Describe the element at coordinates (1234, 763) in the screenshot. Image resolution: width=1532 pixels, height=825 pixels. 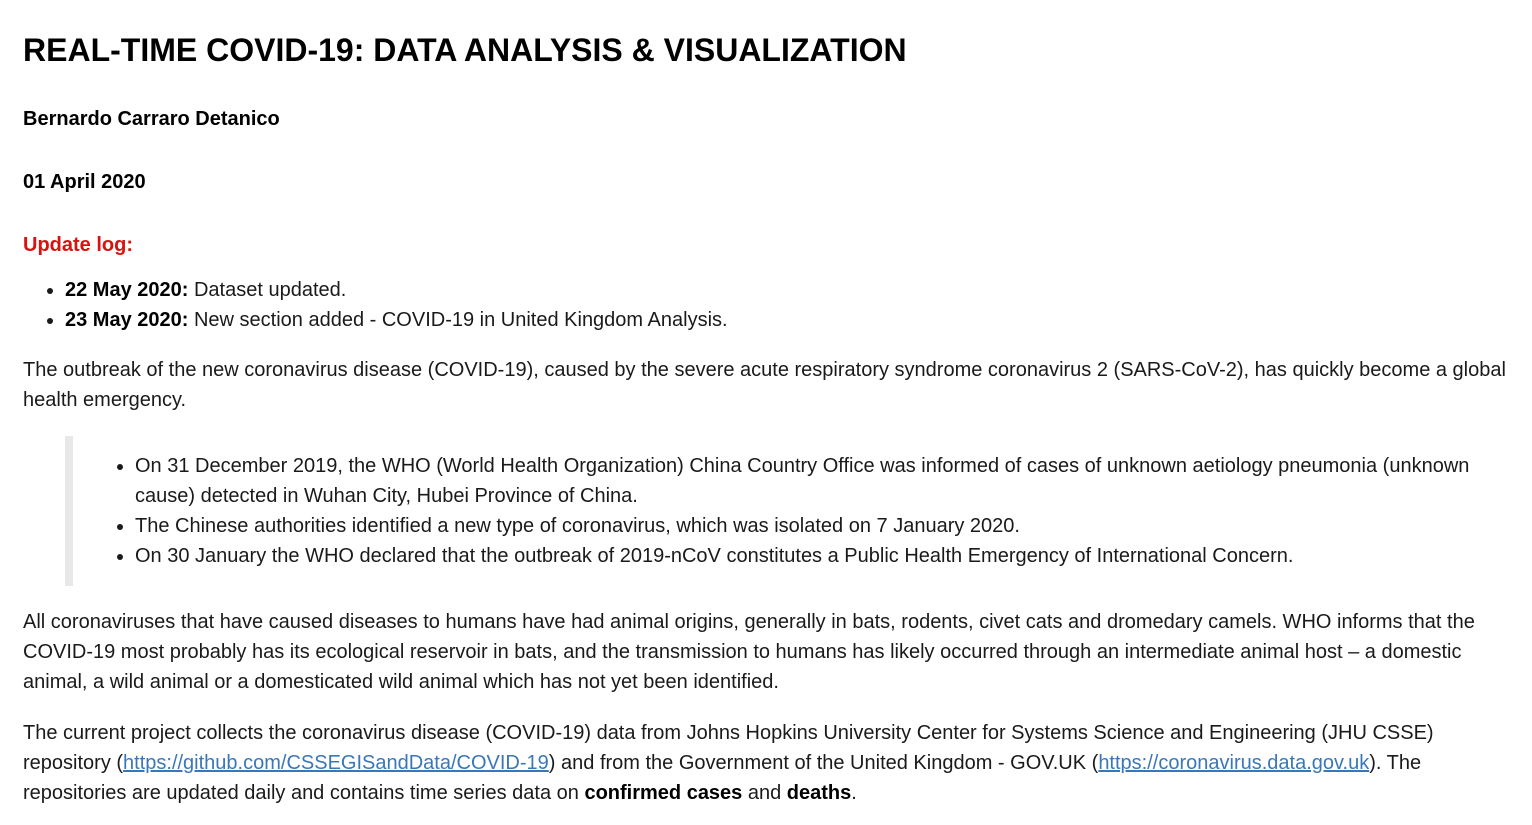
I see `govuk-link: https://coronavirus.data.gov.uk` at that location.